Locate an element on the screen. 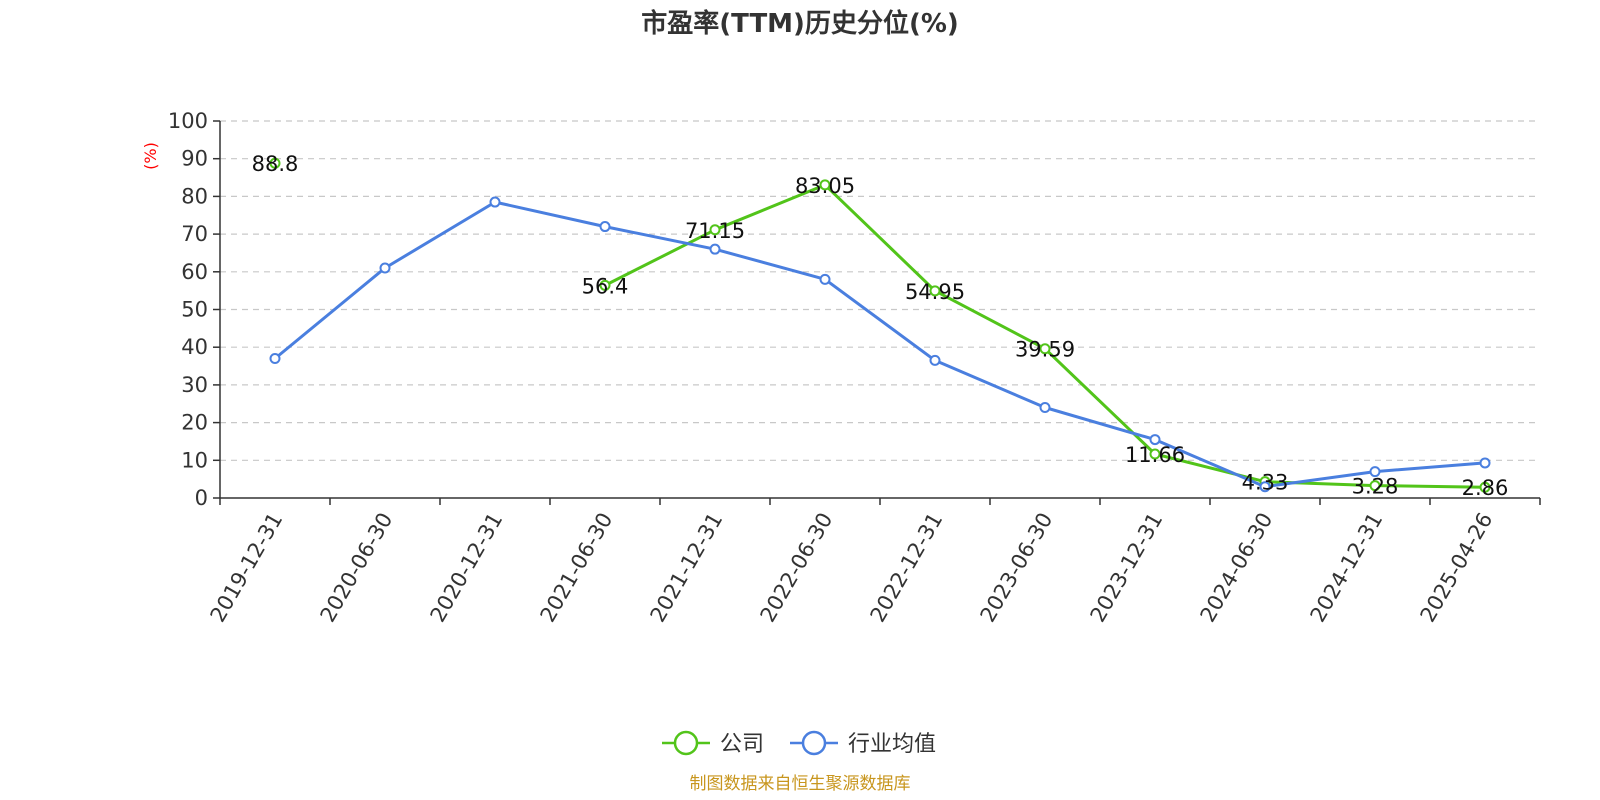 This screenshot has width=1600, height=800. data-label: 83.05 is located at coordinates (825, 186).